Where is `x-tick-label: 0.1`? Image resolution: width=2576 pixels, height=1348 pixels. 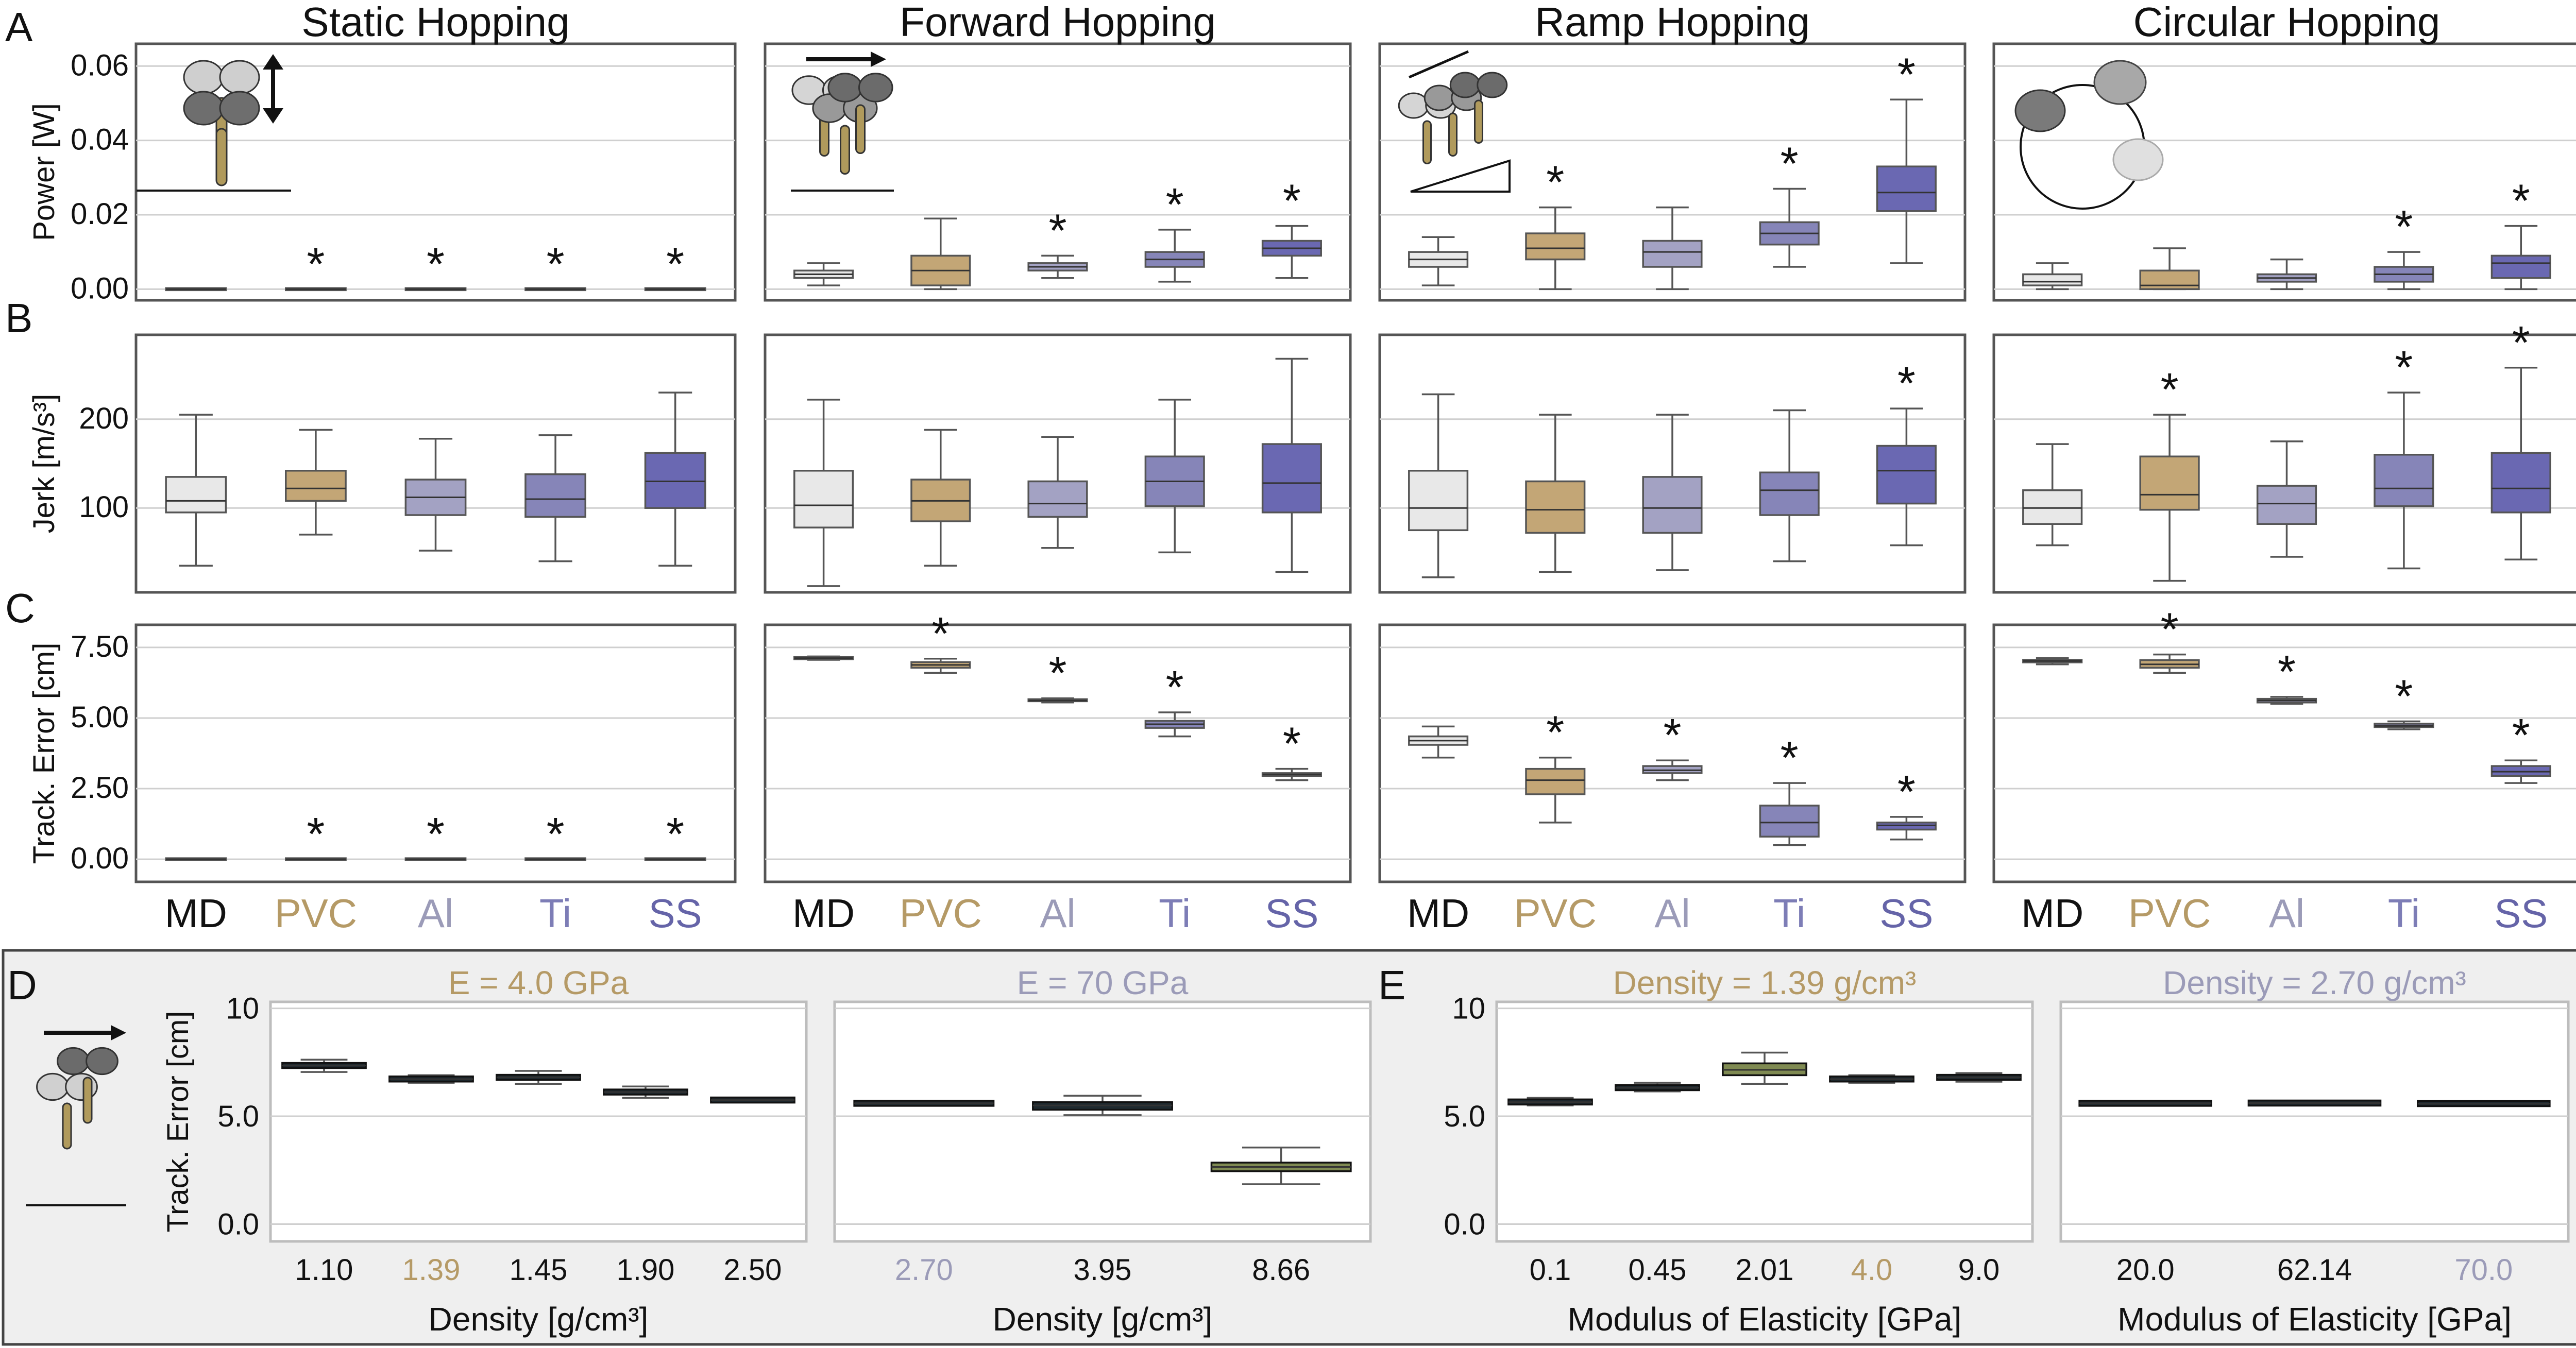
x-tick-label: 0.1 is located at coordinates (1550, 1270).